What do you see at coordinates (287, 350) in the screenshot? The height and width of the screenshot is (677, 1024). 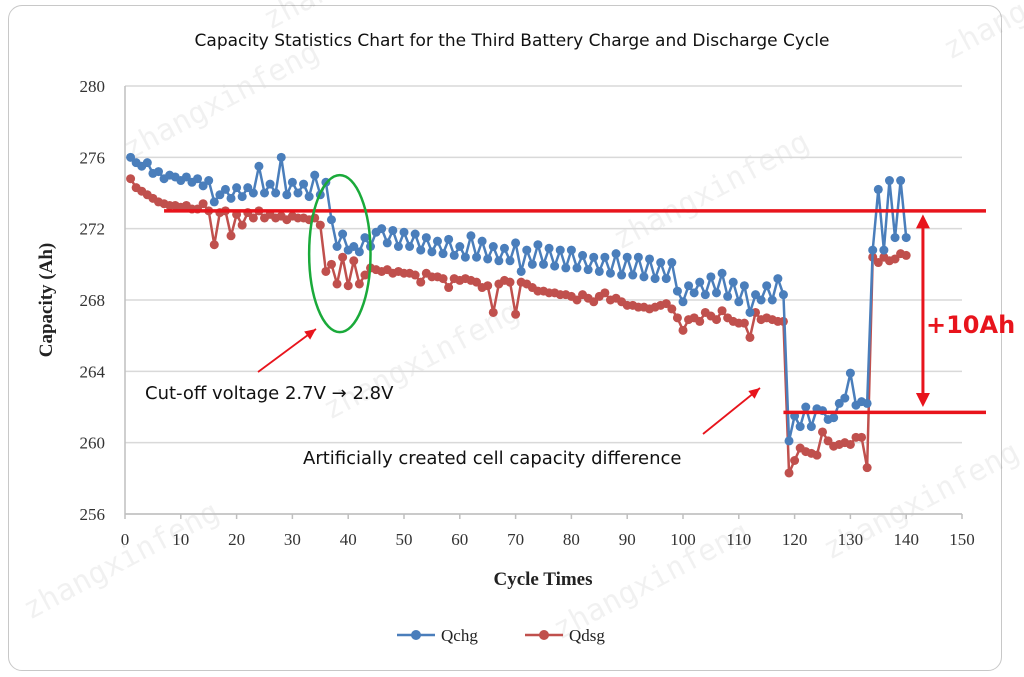 I see `cutoff-arrow` at bounding box center [287, 350].